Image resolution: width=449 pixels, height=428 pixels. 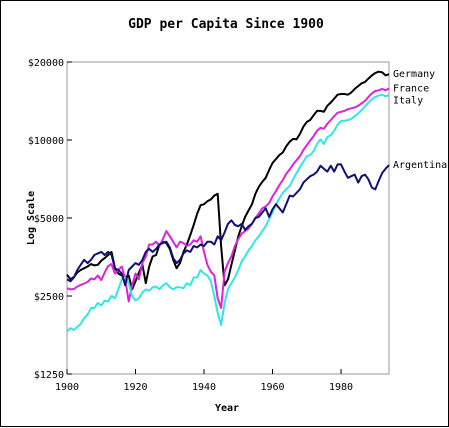 I want to click on y-tick-label: $1250, so click(x=49, y=375).